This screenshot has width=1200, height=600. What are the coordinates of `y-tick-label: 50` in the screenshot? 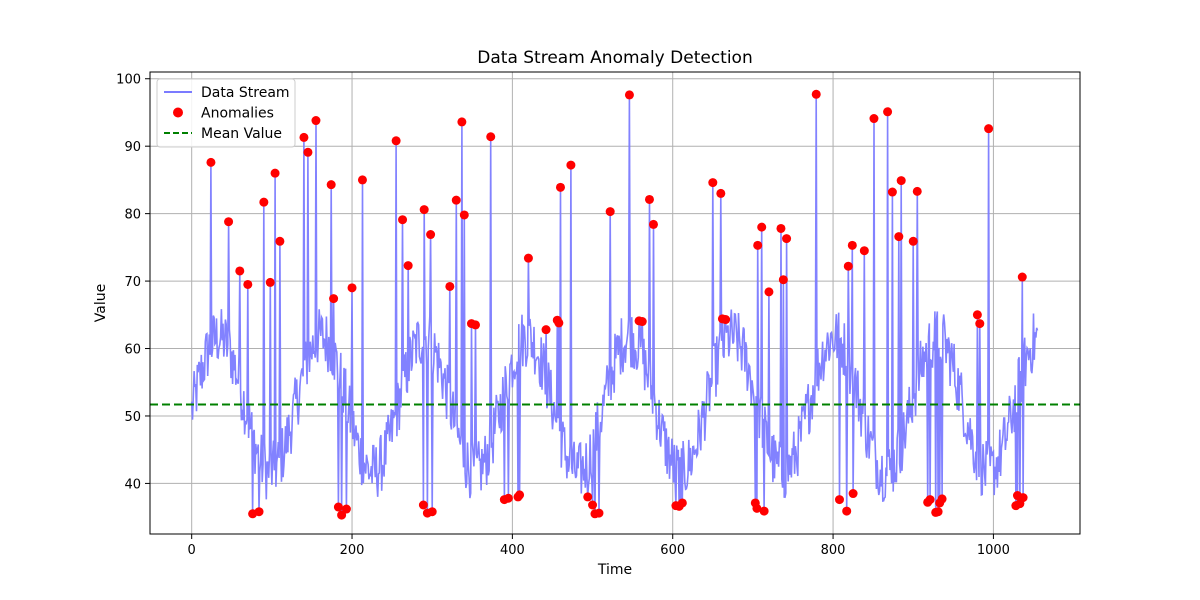 It's located at (132, 417).